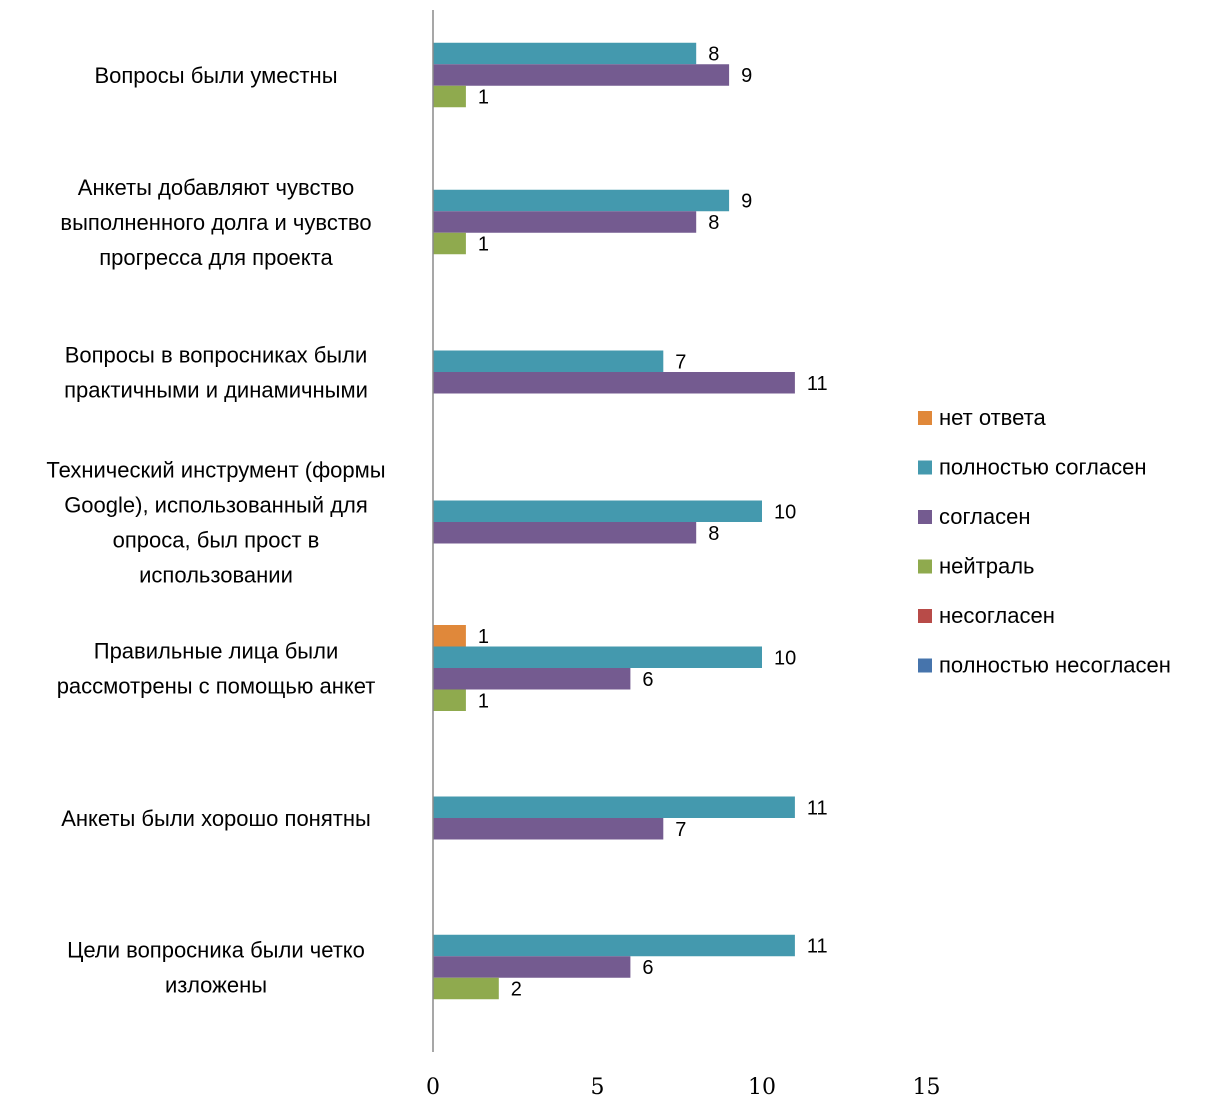  What do you see at coordinates (516, 990) in the screenshot?
I see `data-label-7-series-4: 2` at bounding box center [516, 990].